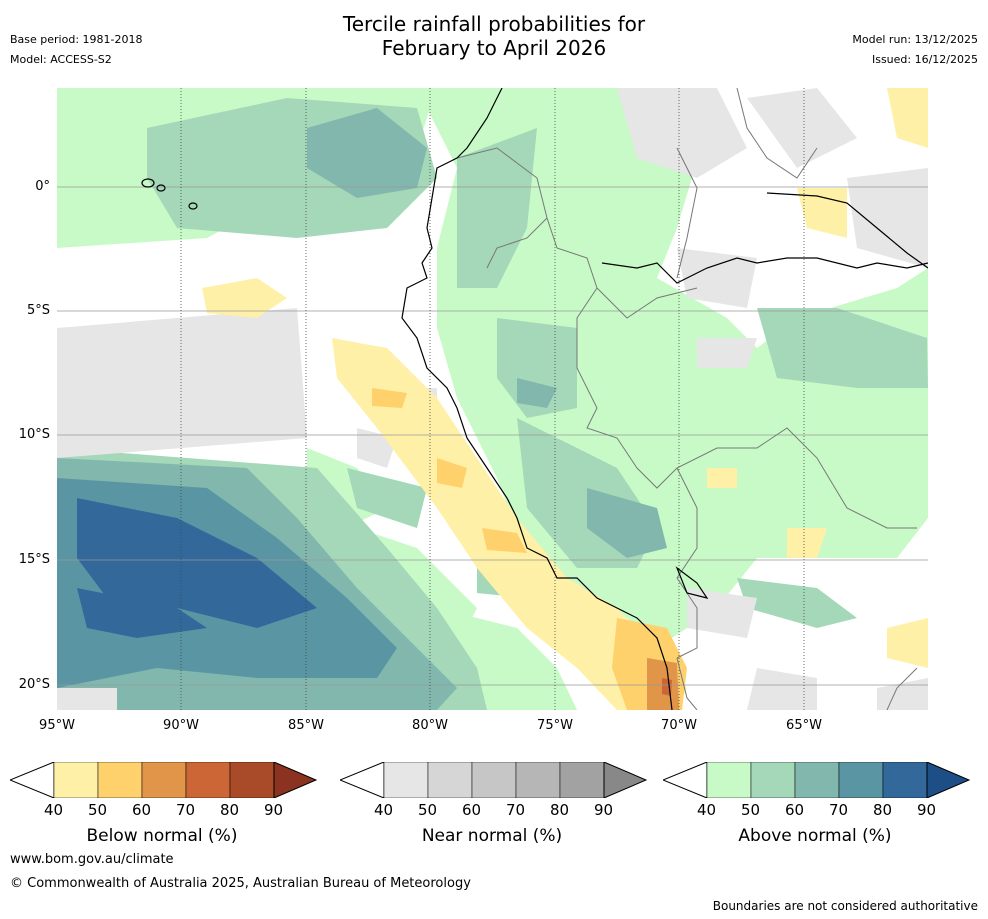  Describe the element at coordinates (472, 810) in the screenshot. I see `near-tick-60: 60` at that location.